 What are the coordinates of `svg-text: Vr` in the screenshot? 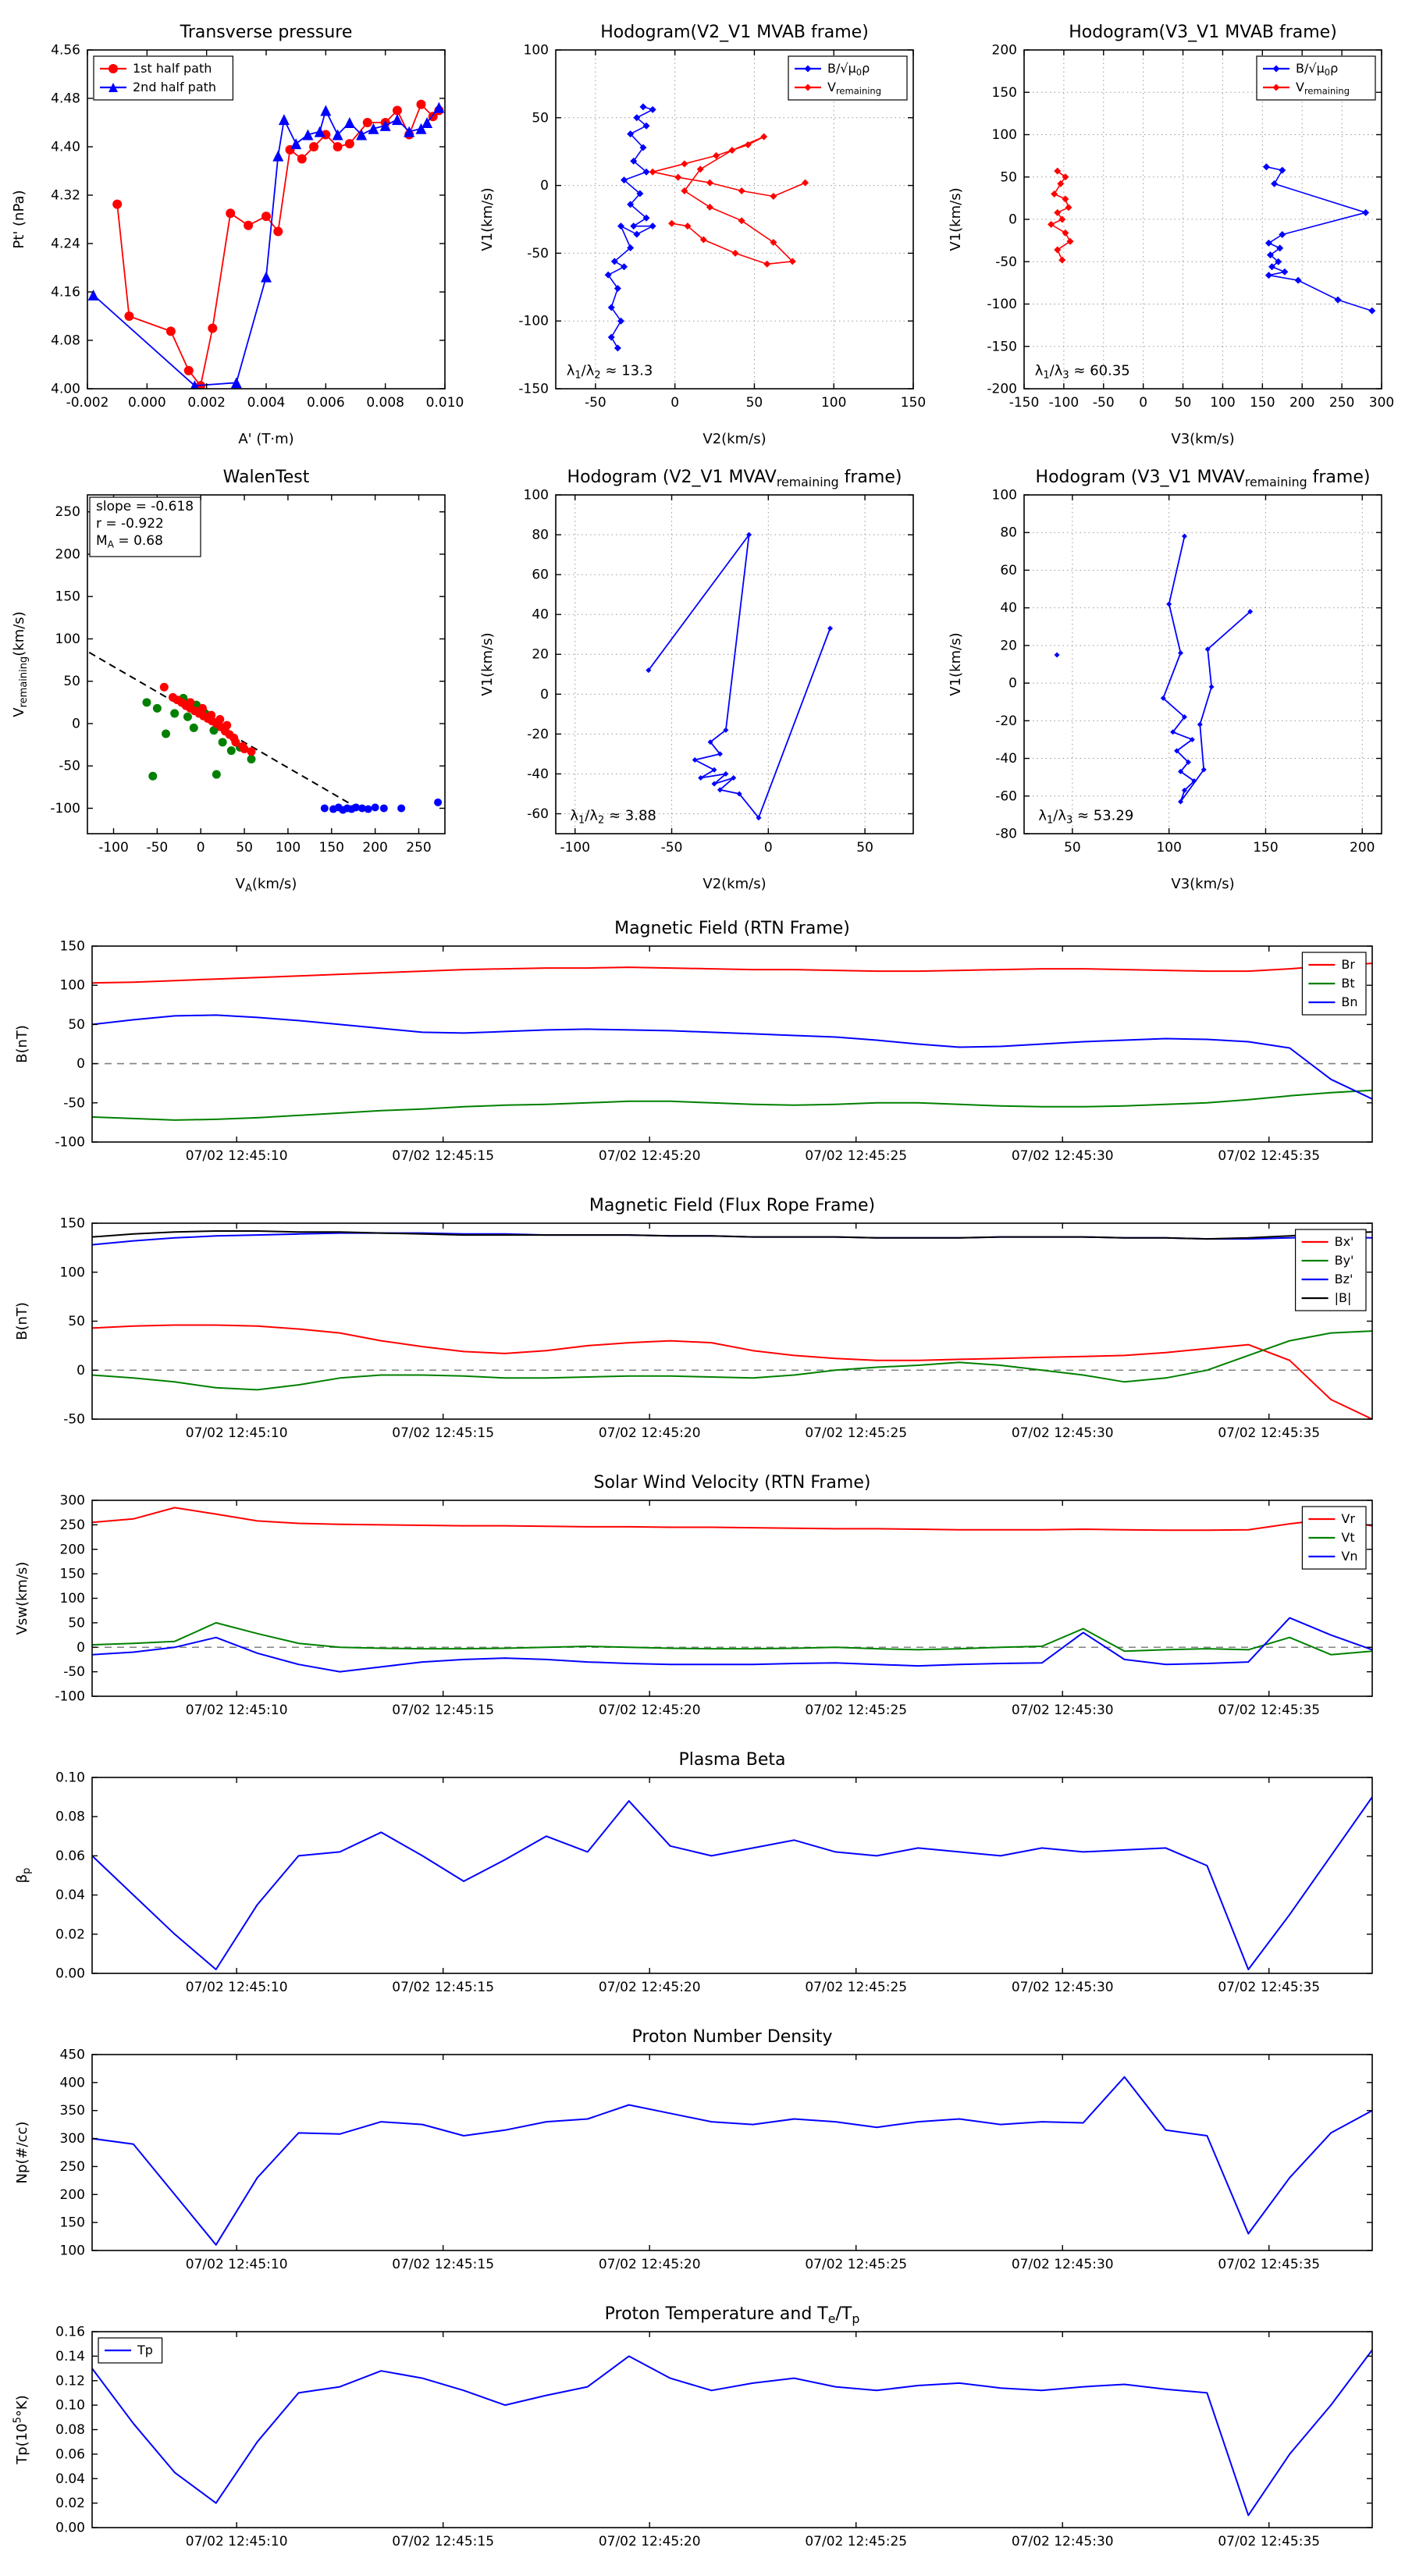 It's located at (1348, 1518).